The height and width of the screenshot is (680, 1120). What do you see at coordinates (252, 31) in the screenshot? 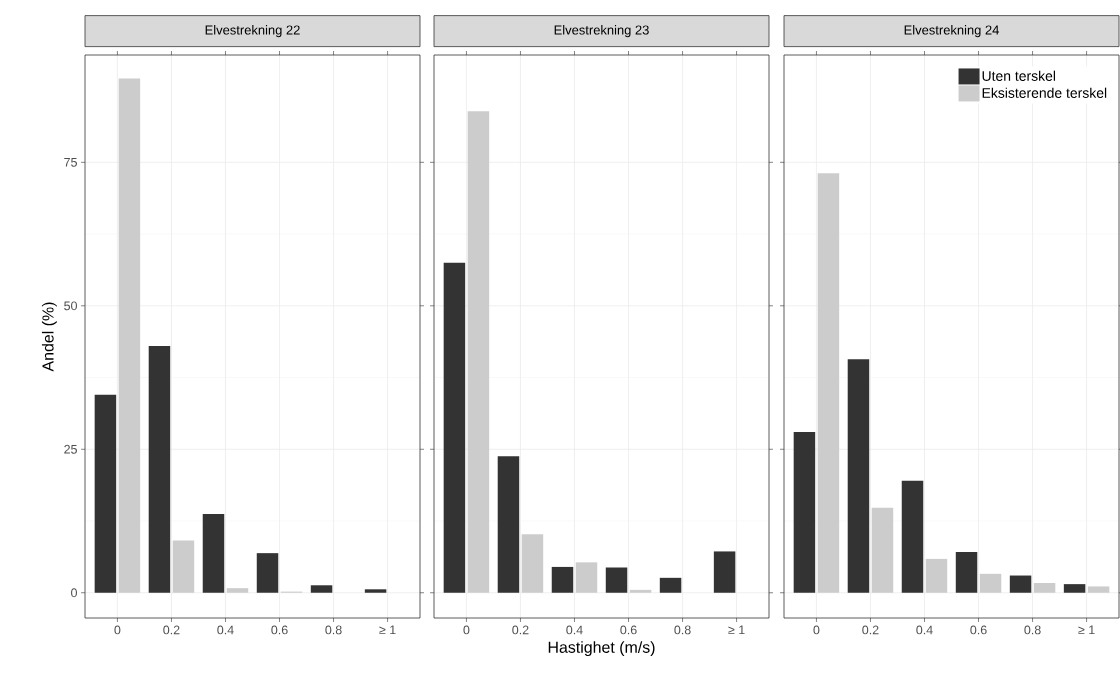
I see `chart-title: Elvestrekning 22` at bounding box center [252, 31].